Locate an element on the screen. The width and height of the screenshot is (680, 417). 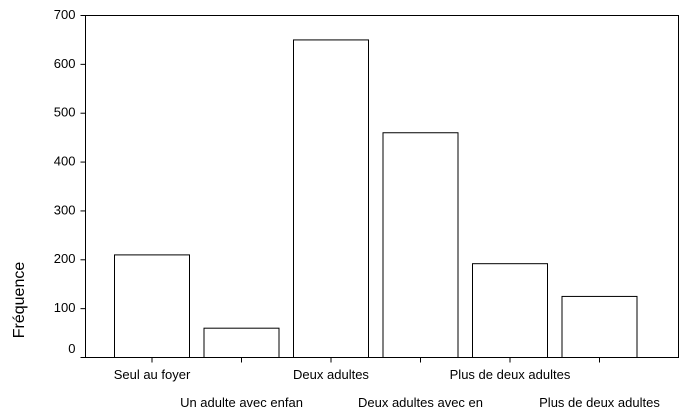
x-tick-label: Un adulte avec enfan is located at coordinates (241, 402).